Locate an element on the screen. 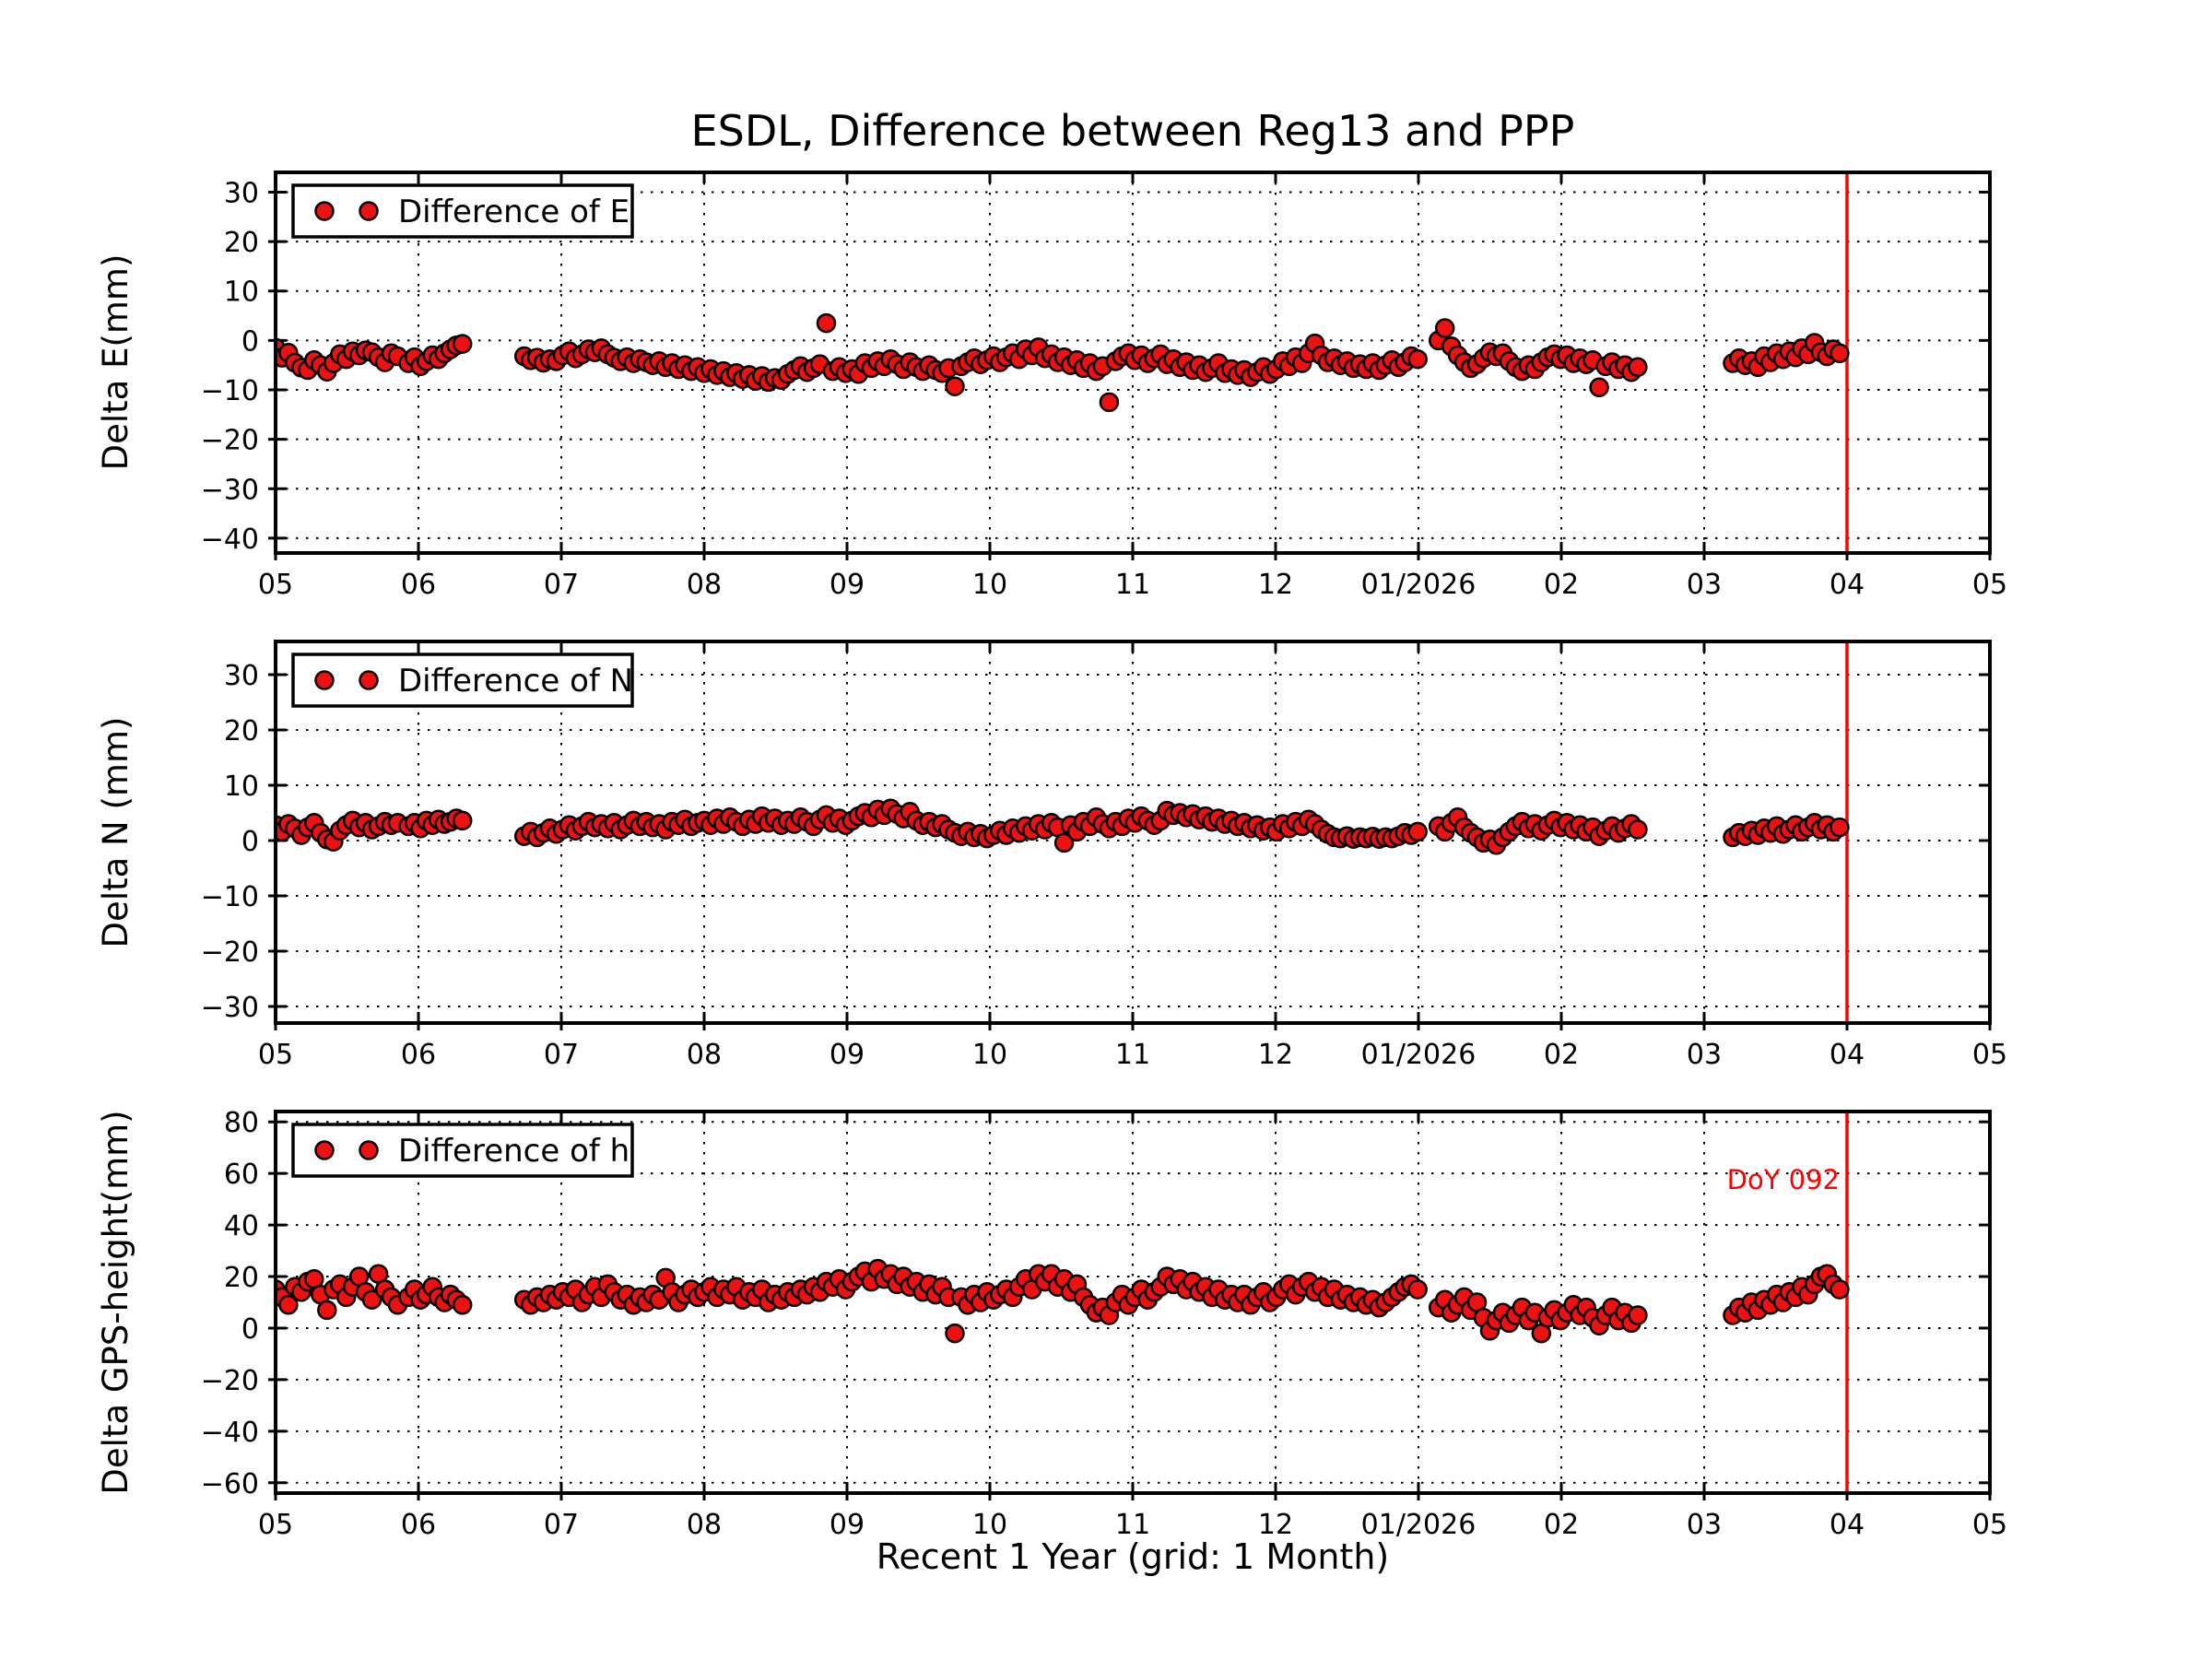  legend-box-n is located at coordinates (462, 680).